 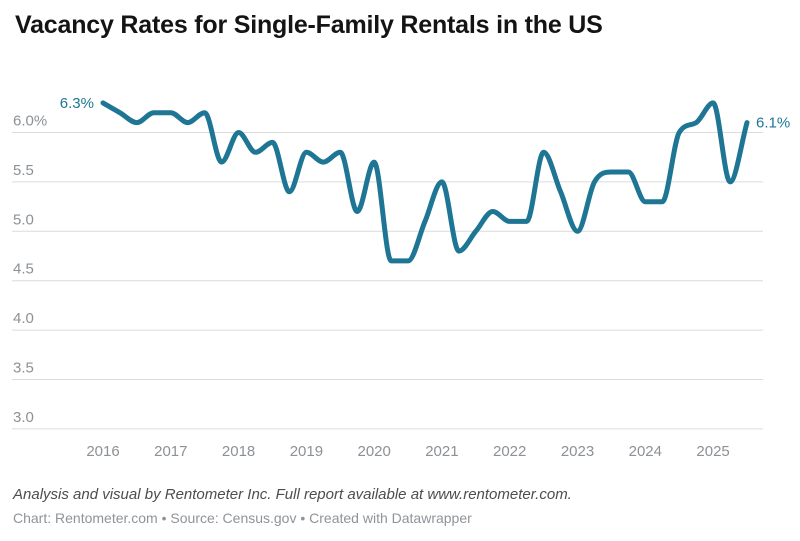 What do you see at coordinates (773, 123) in the screenshot?
I see `end-value-label: 6.1%` at bounding box center [773, 123].